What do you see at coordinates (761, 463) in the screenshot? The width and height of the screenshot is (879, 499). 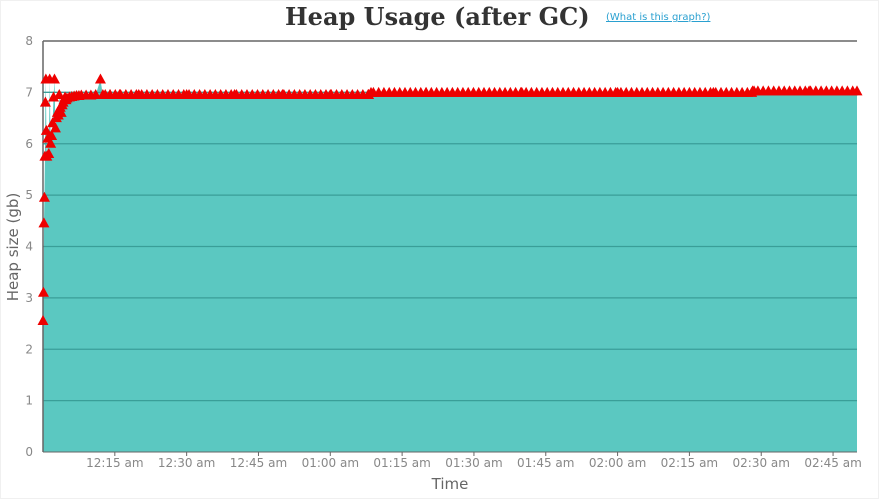 I see `x-tick-label: 02:30 am` at bounding box center [761, 463].